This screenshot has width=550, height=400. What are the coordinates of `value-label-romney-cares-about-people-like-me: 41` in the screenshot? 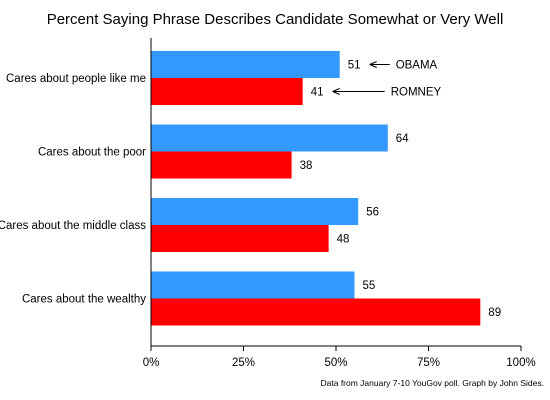 It's located at (317, 93).